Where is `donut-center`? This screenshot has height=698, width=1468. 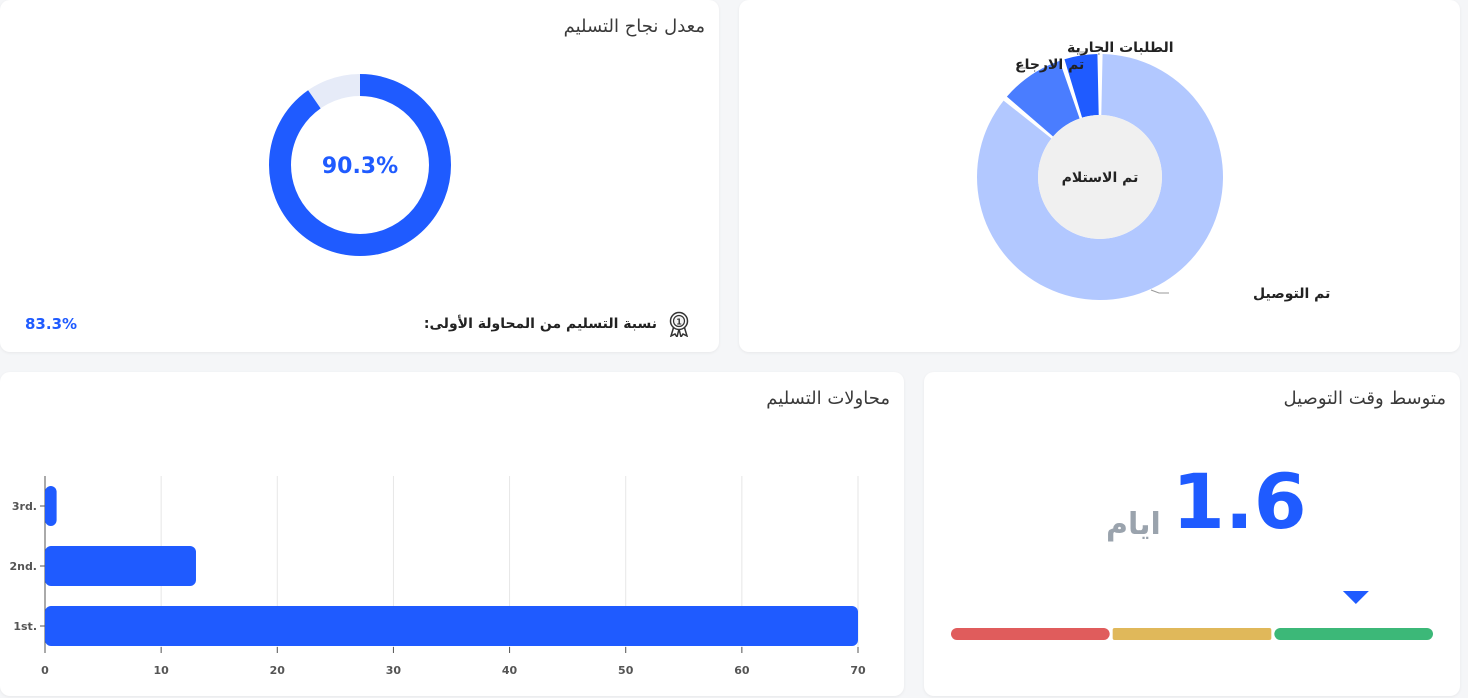 donut-center is located at coordinates (1100, 177).